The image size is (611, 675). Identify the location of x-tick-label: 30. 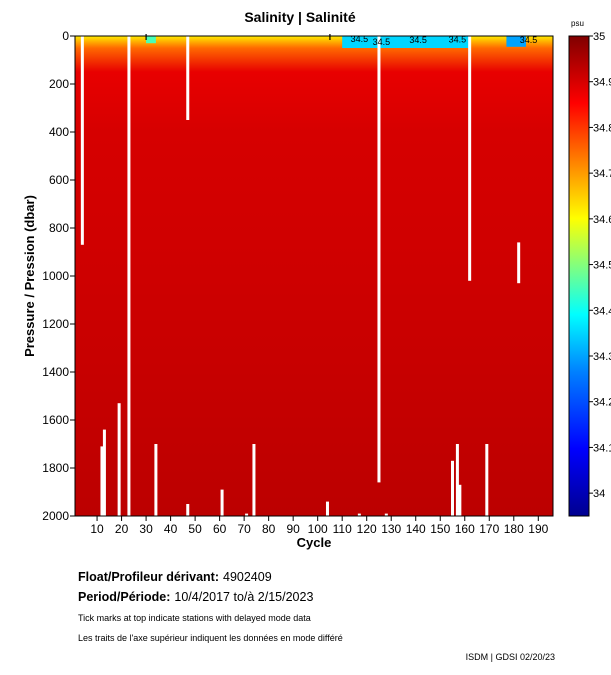
(146, 529).